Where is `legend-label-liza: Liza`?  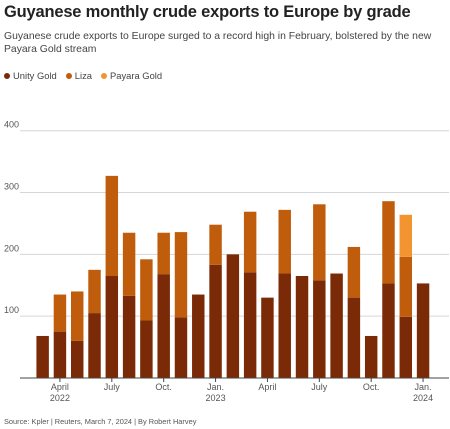
legend-label-liza: Liza is located at coordinates (83, 75).